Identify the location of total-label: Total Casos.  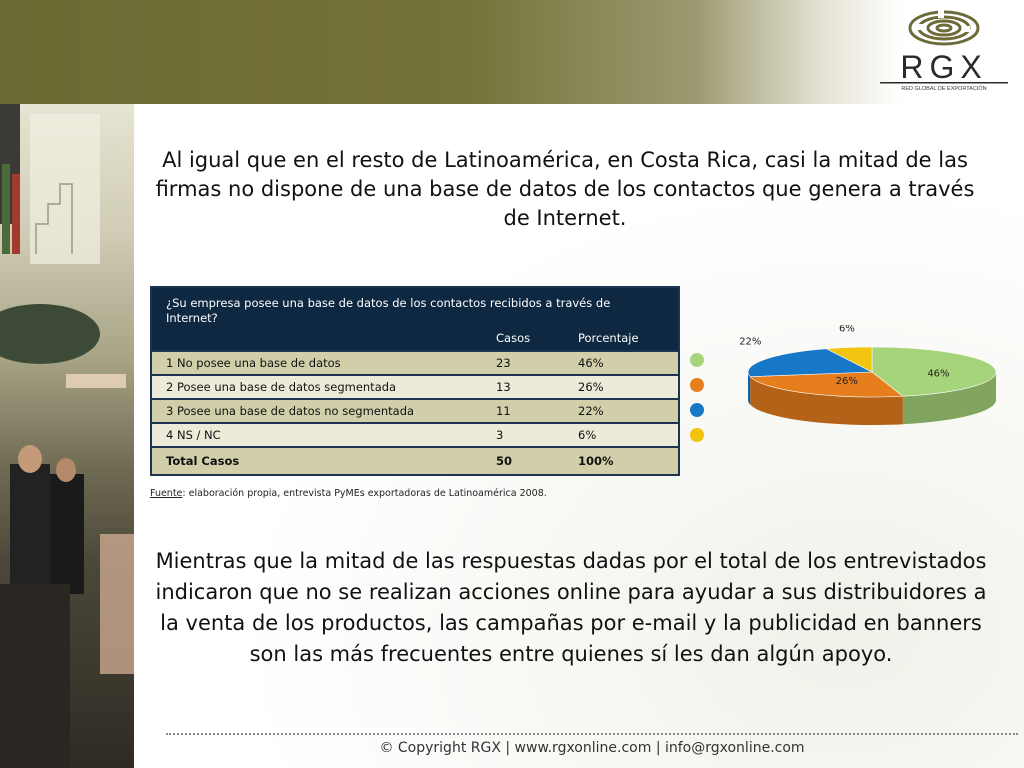
(323, 460).